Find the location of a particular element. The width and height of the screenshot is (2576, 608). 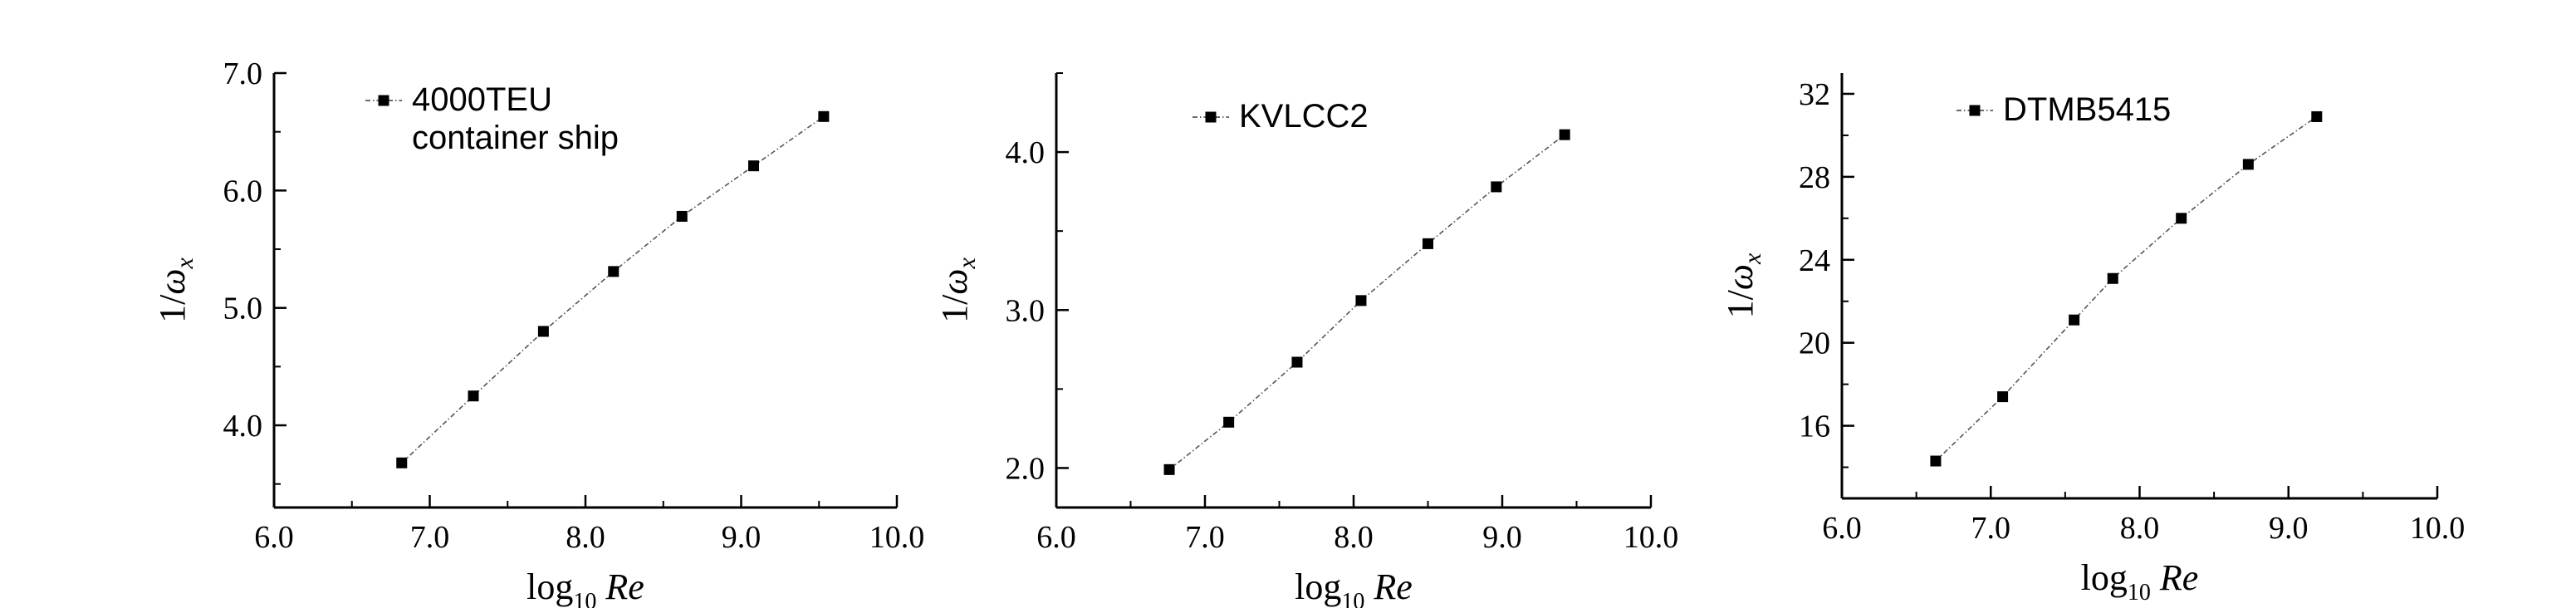

y-tick-label: 5.0 is located at coordinates (243, 309).